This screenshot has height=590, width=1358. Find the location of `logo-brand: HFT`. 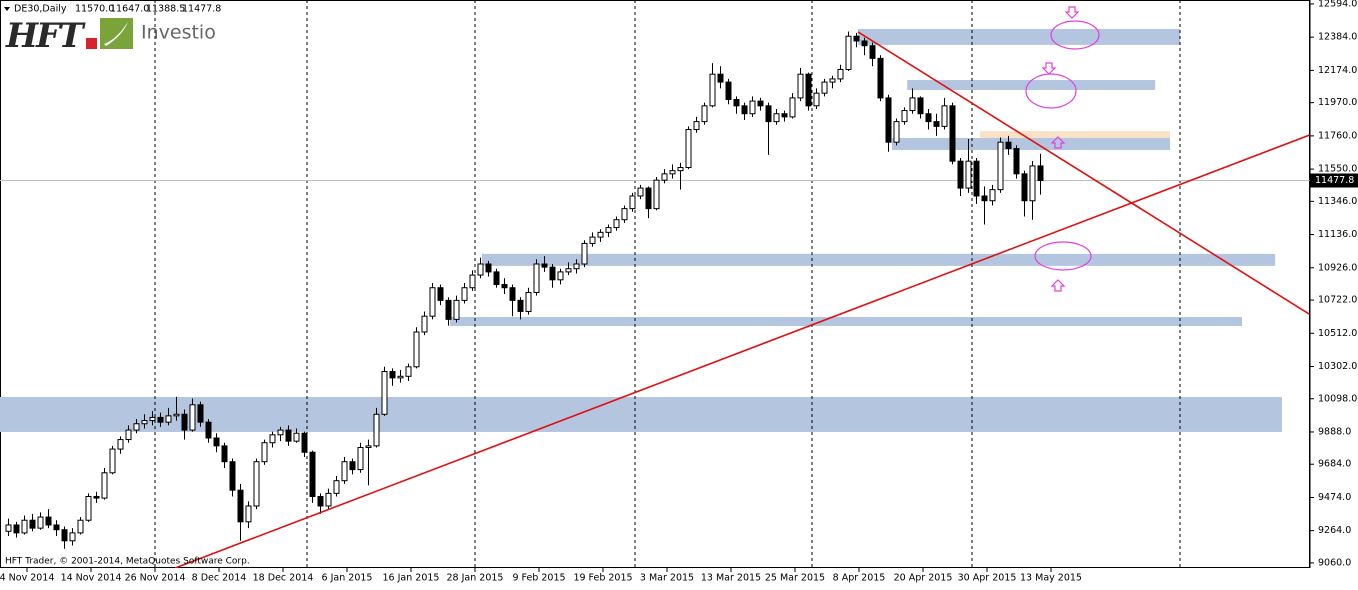

logo-brand: HFT is located at coordinates (45, 36).